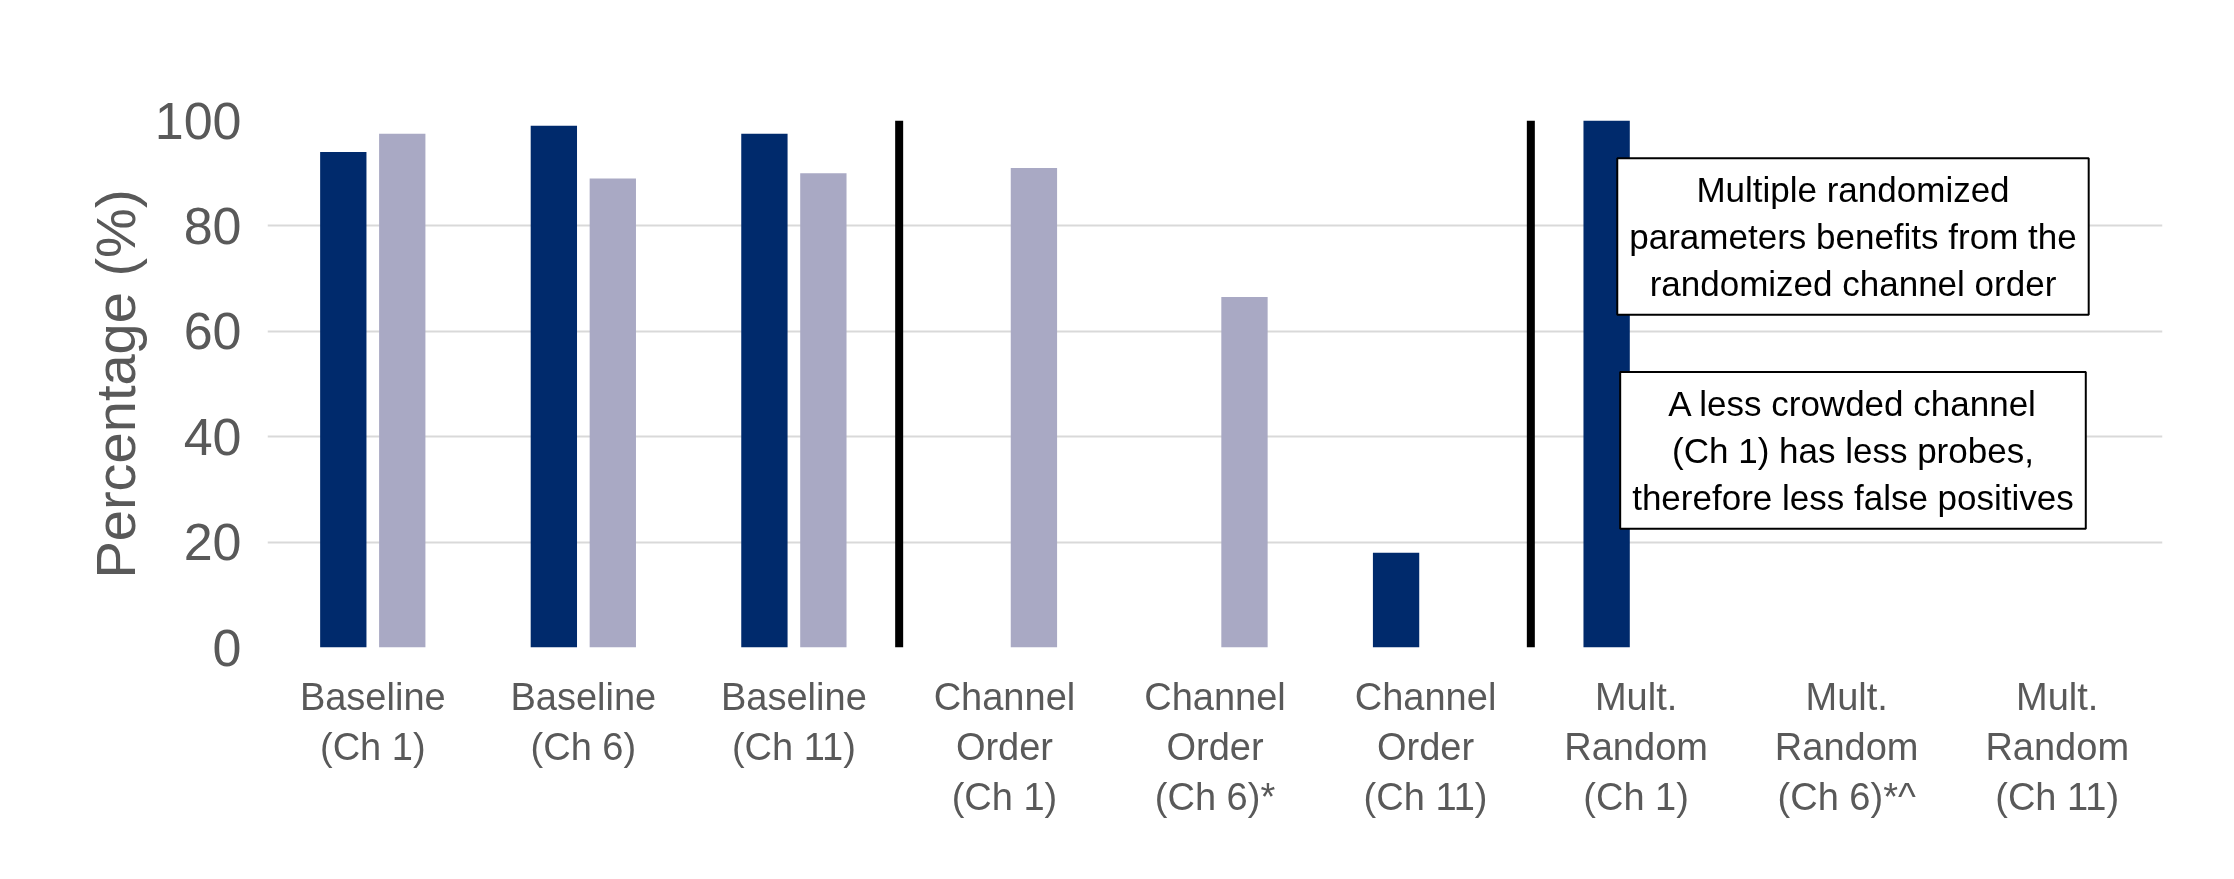 This screenshot has width=2234, height=879. What do you see at coordinates (1425, 747) in the screenshot?
I see `x-tick-label: Channel Order (Ch 11)` at bounding box center [1425, 747].